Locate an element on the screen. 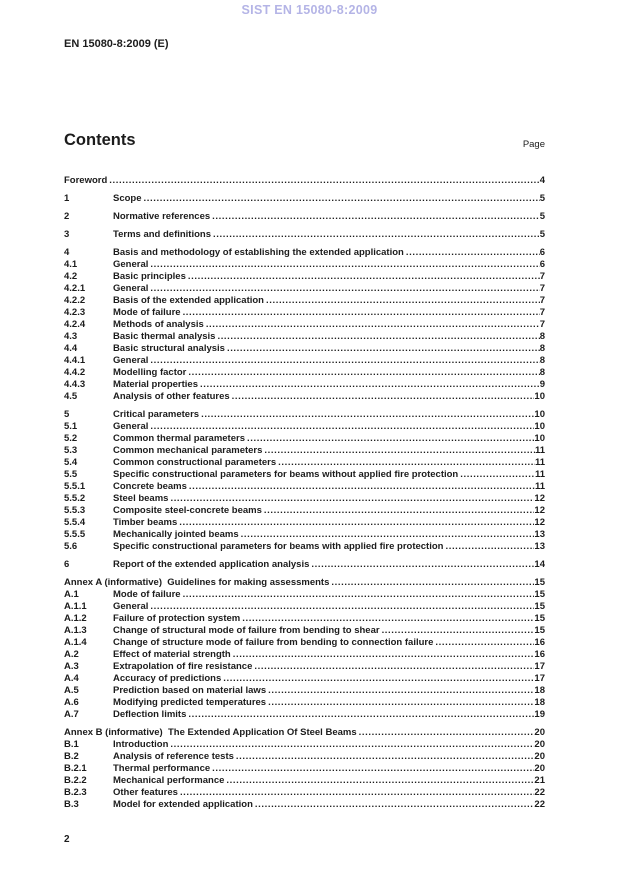 The image size is (619, 877). toc-entry-number: A.1.3 is located at coordinates (75, 630).